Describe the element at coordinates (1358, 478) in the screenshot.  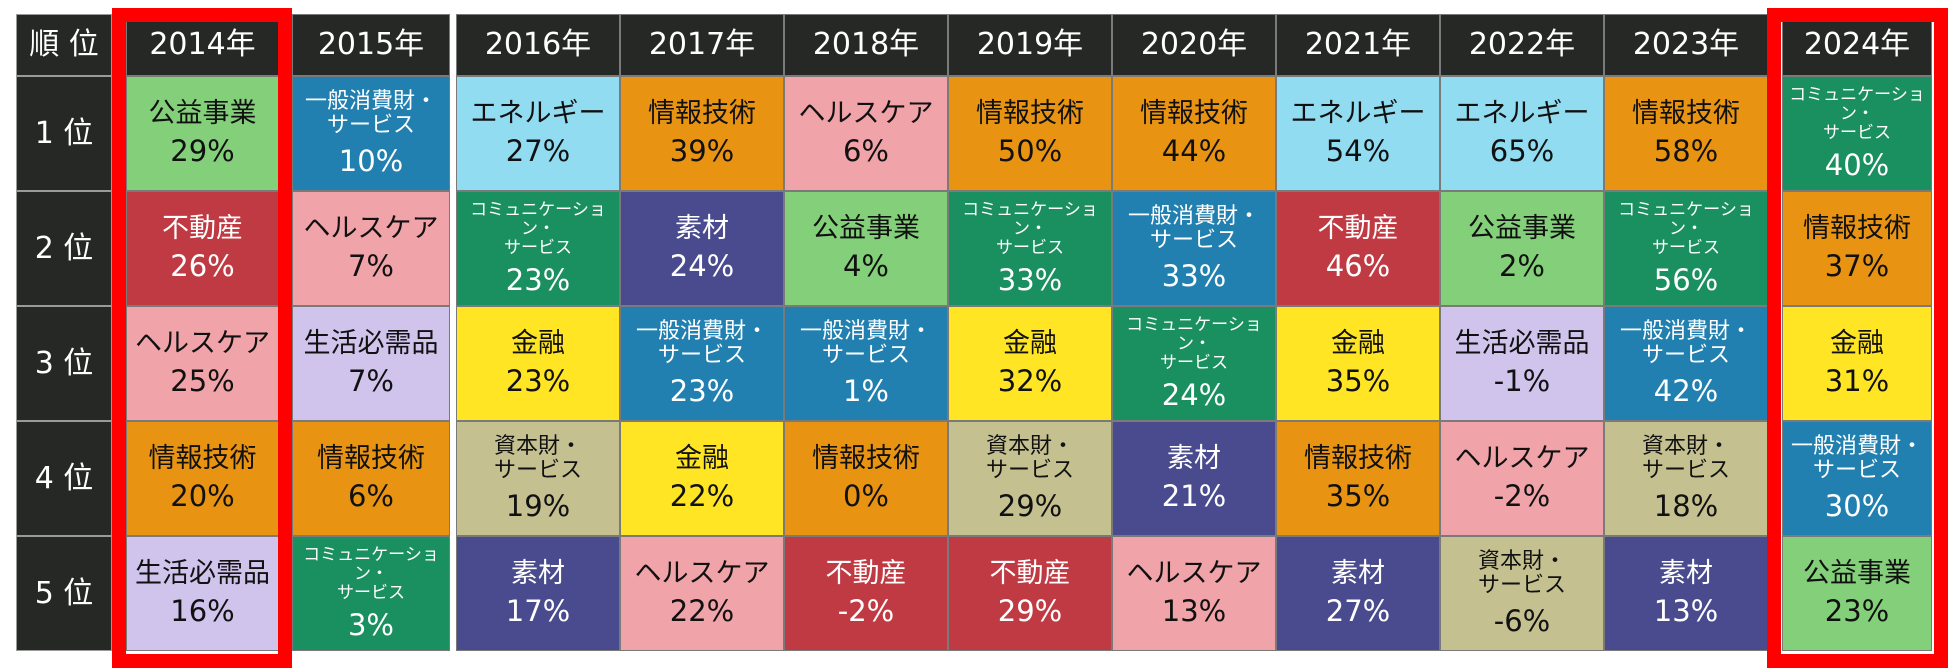
I see `sector-cell: 情報技術 35%` at that location.